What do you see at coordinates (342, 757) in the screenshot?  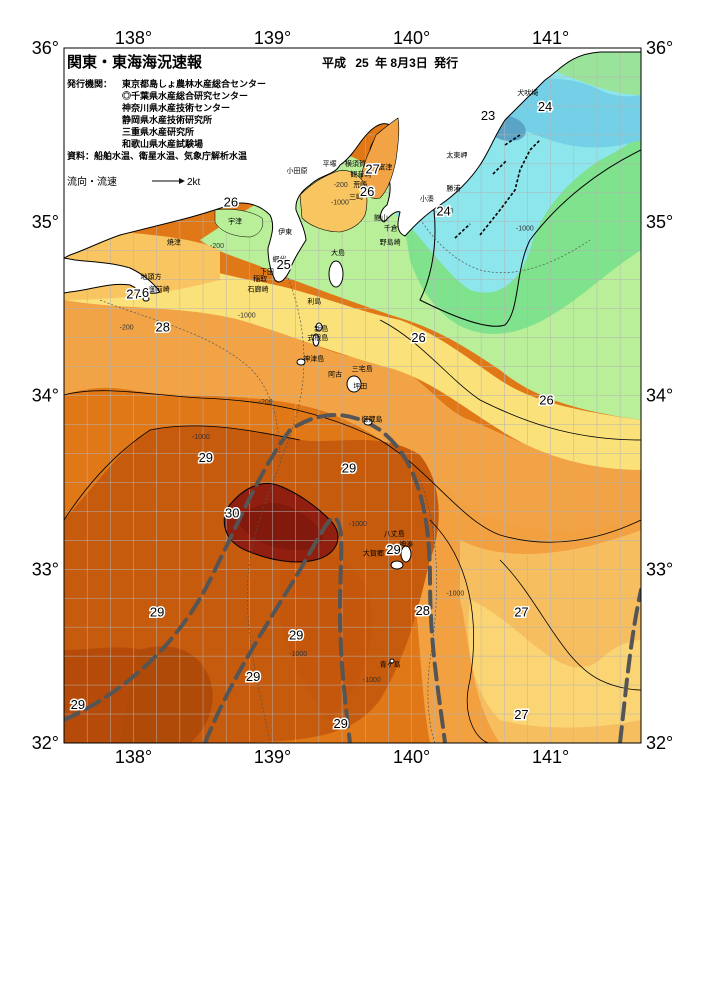 I see `longitude-ticks-bottom: 138° 139° 140° 141°` at bounding box center [342, 757].